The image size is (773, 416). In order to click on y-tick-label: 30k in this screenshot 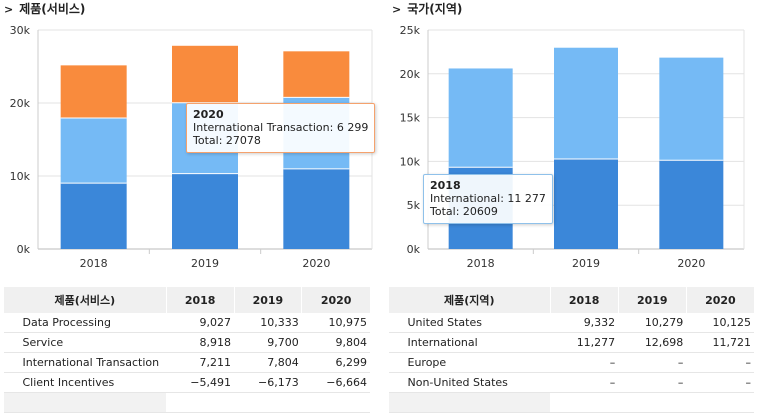, I will do `click(20, 30)`.